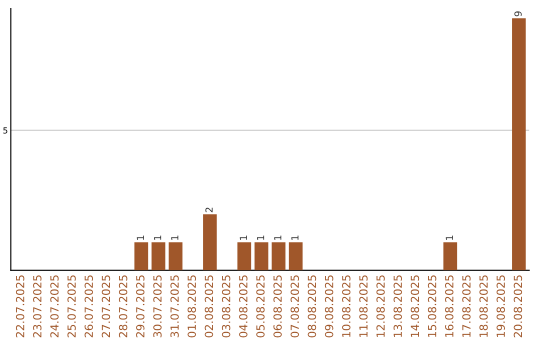 Image resolution: width=540 pixels, height=340 pixels. I want to click on x-tick-label: 16.08.2025, so click(449, 306).